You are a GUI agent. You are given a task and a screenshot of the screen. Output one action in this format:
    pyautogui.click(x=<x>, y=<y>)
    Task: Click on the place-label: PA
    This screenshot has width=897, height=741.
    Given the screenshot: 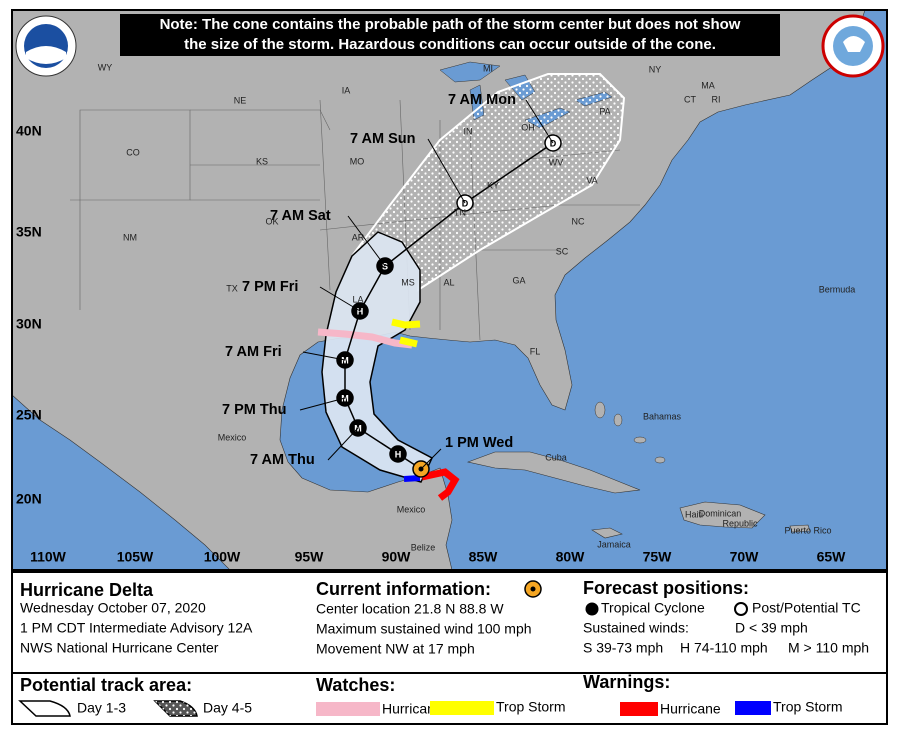 What is the action you would take?
    pyautogui.click(x=604, y=111)
    